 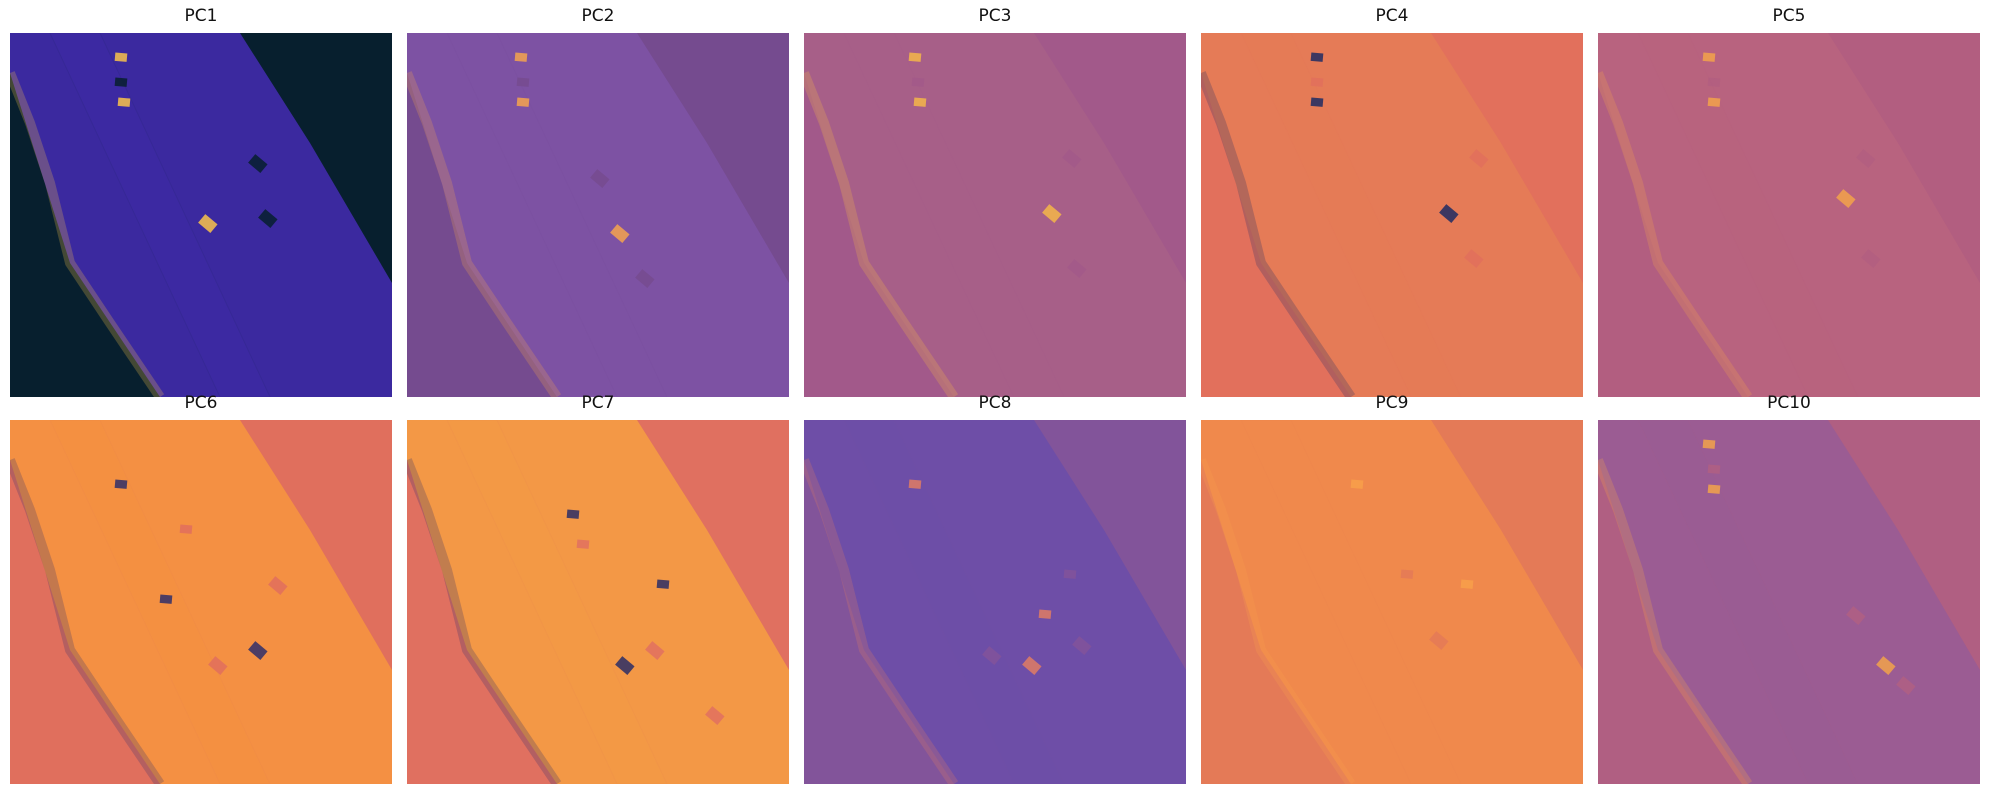 I want to click on panel-pc4: PC4, so click(x=1392, y=200).